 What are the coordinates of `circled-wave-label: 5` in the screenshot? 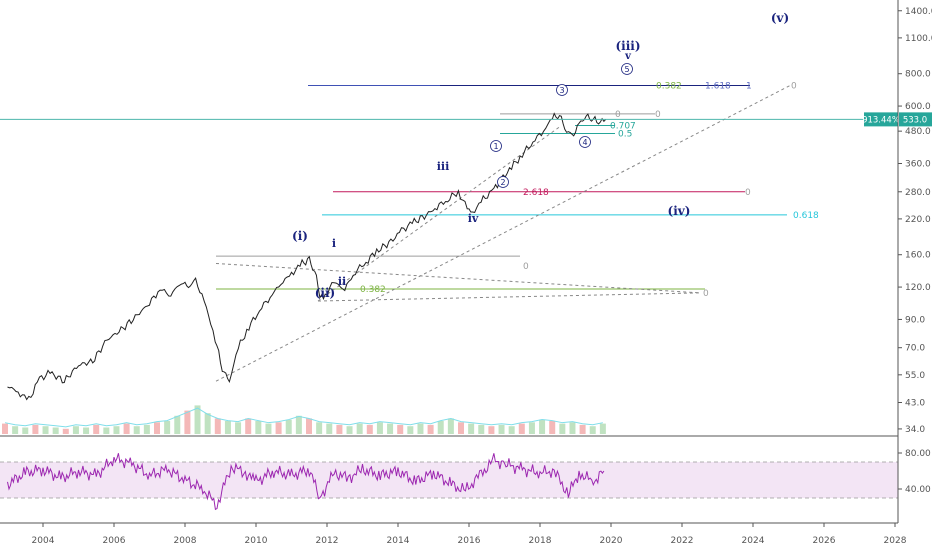 It's located at (626, 69).